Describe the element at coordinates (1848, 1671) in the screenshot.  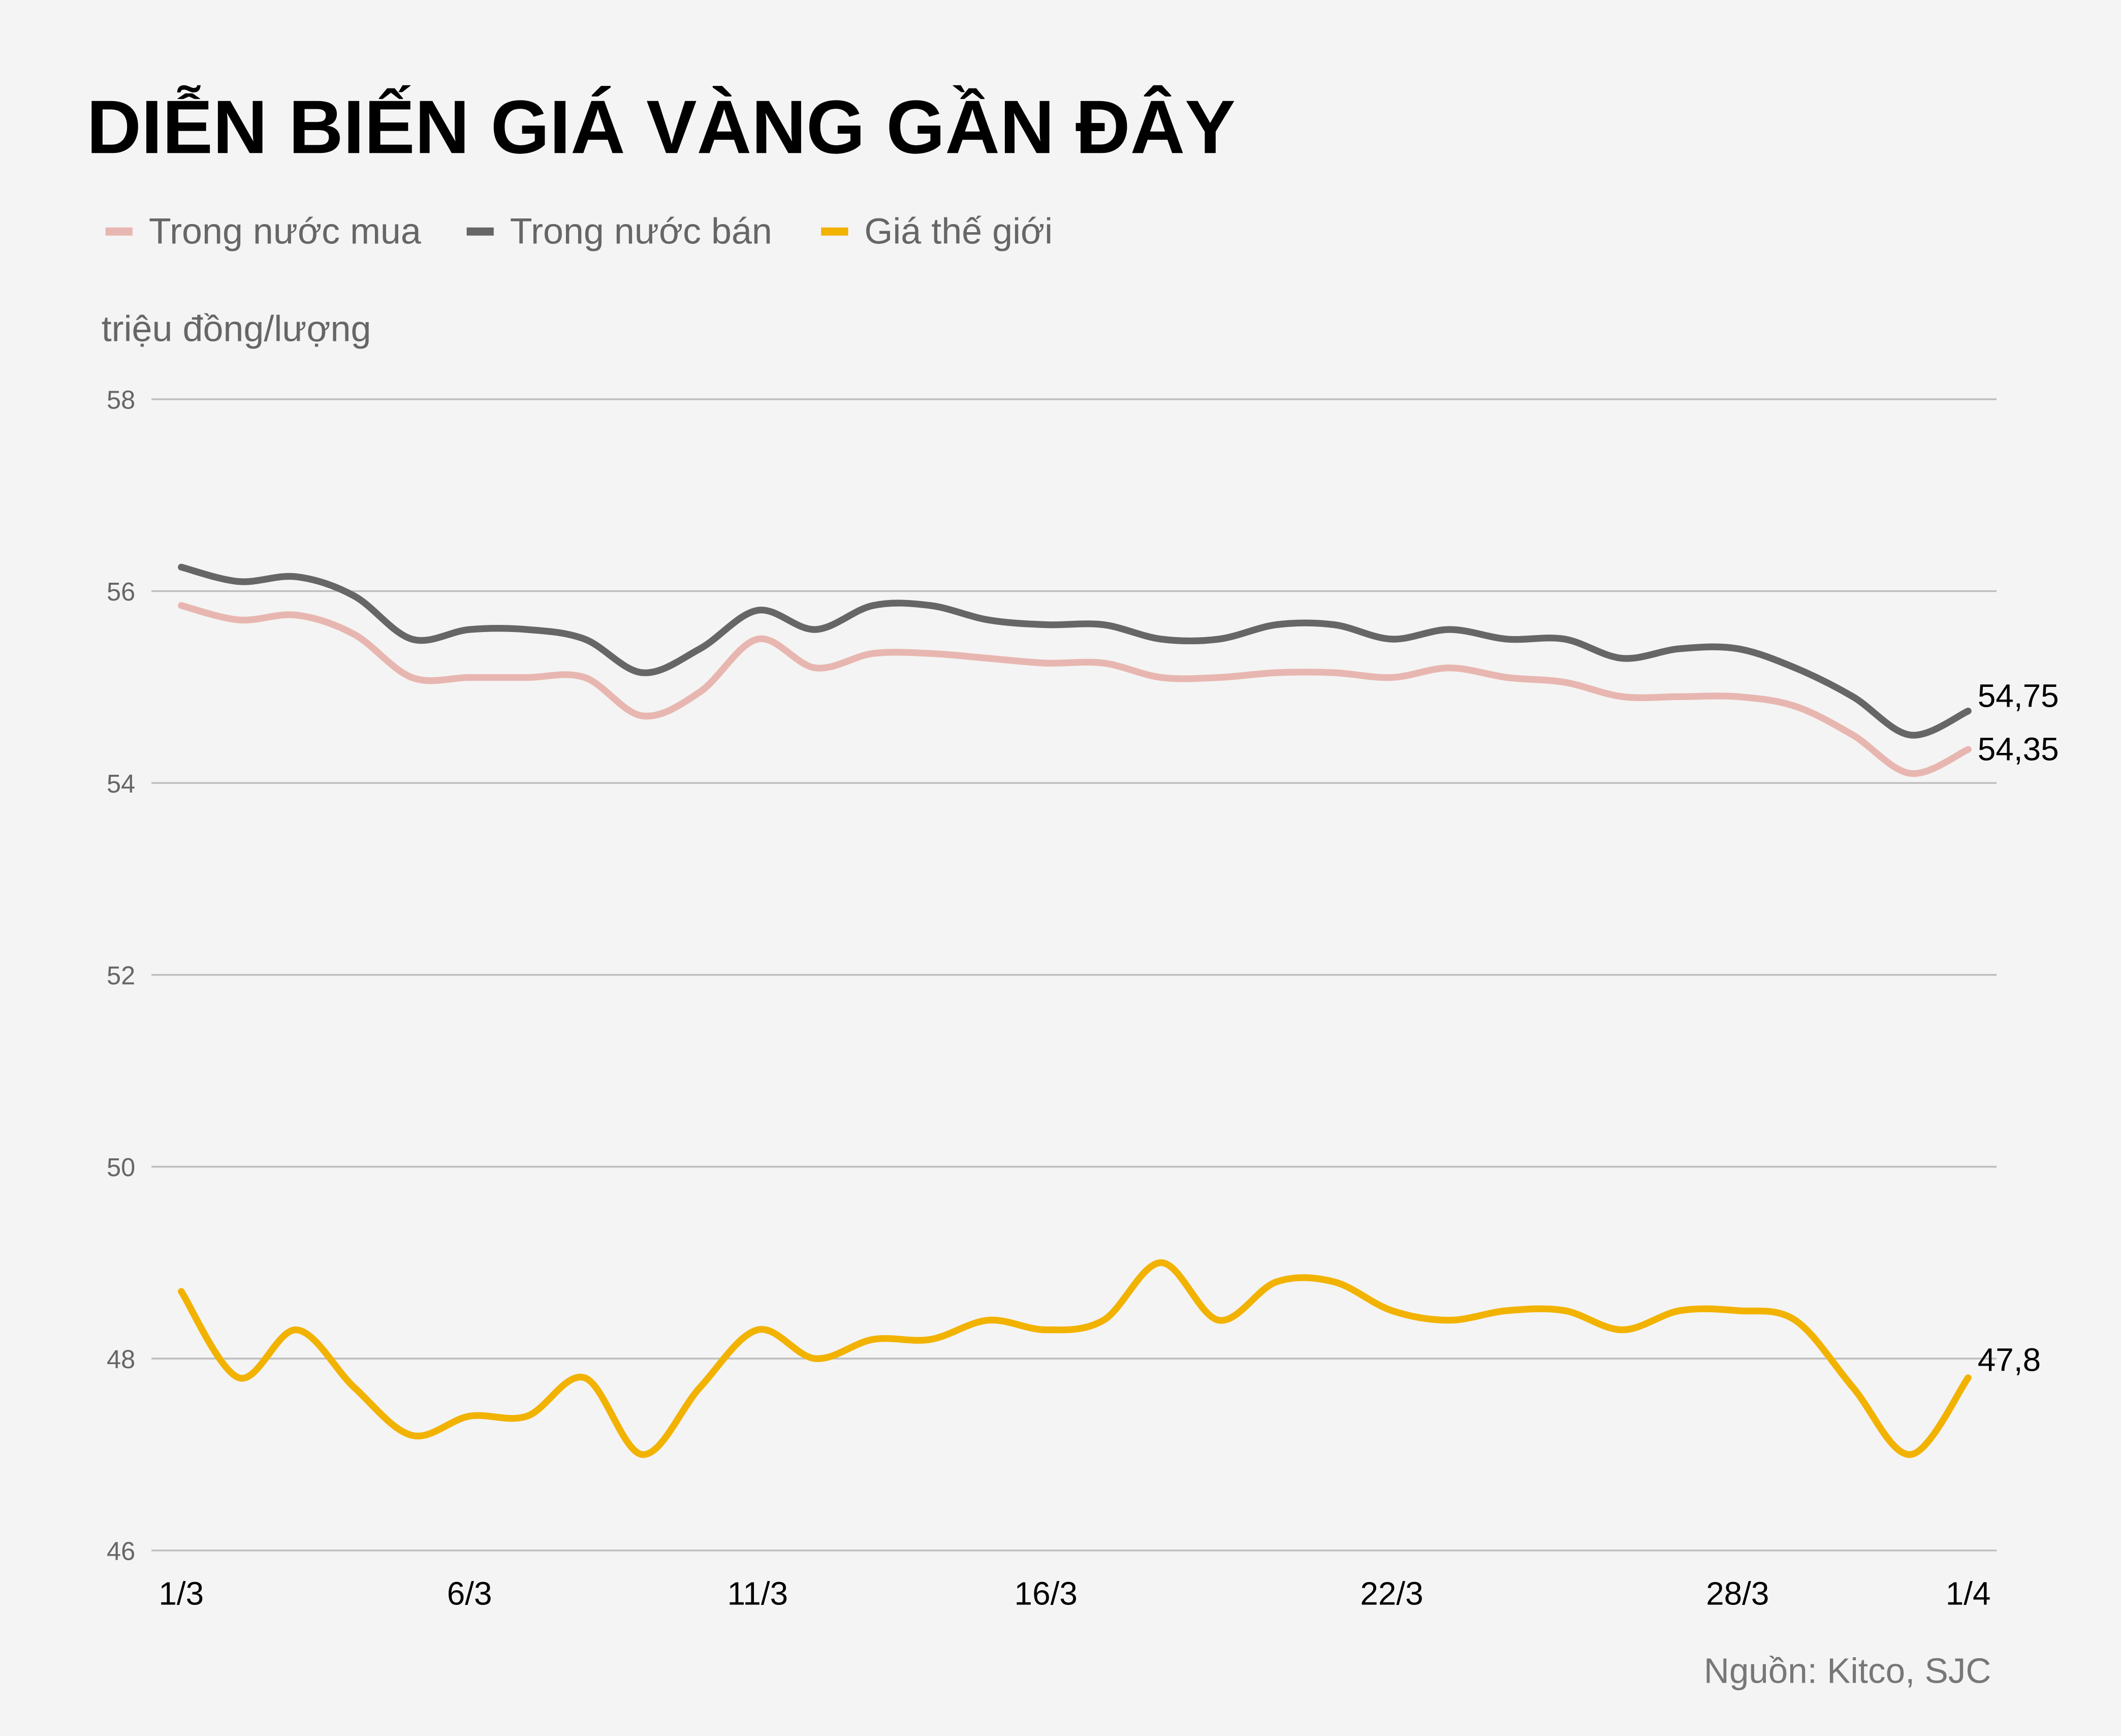
I see `source-note: Nguồn: Kitco, SJC` at that location.